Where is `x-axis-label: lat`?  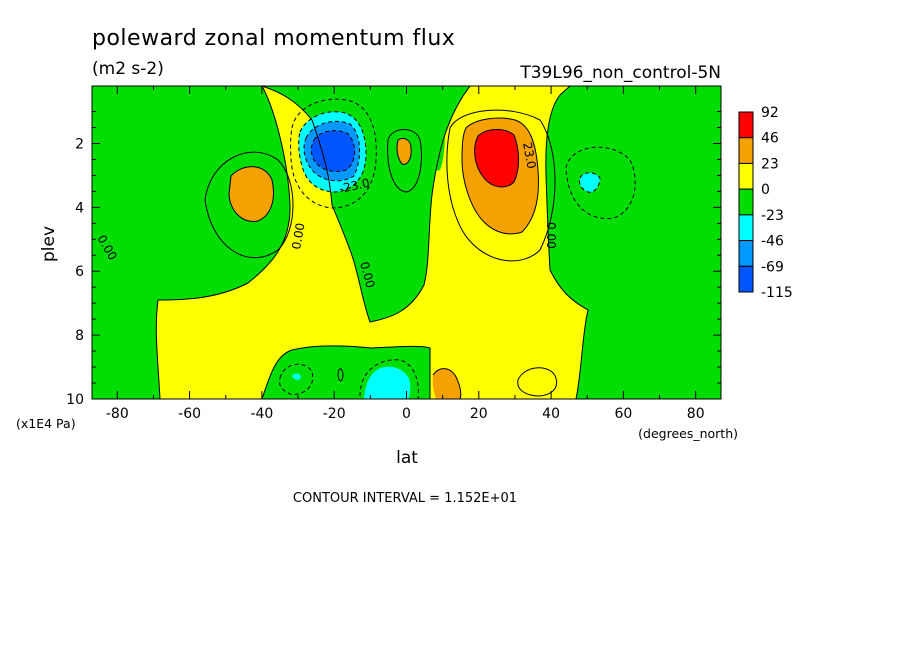
x-axis-label: lat is located at coordinates (407, 458).